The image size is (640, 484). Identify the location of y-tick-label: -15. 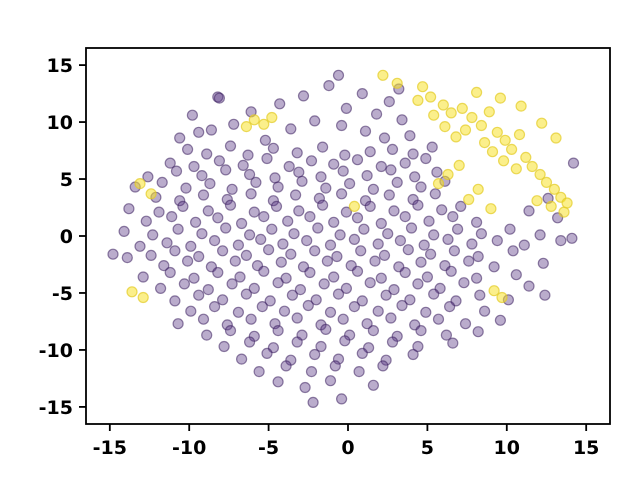
(56, 408).